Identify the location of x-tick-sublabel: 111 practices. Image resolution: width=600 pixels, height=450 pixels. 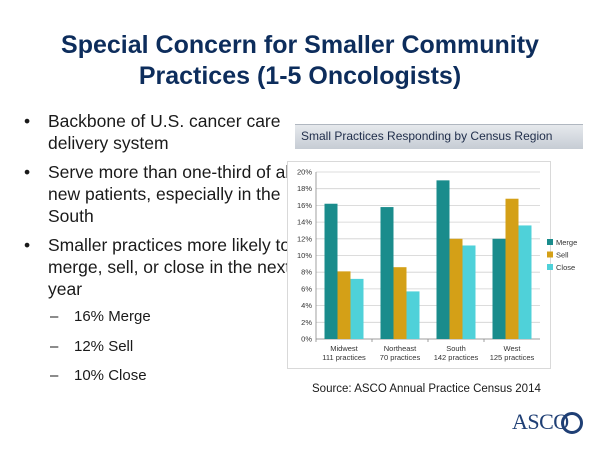
(344, 357).